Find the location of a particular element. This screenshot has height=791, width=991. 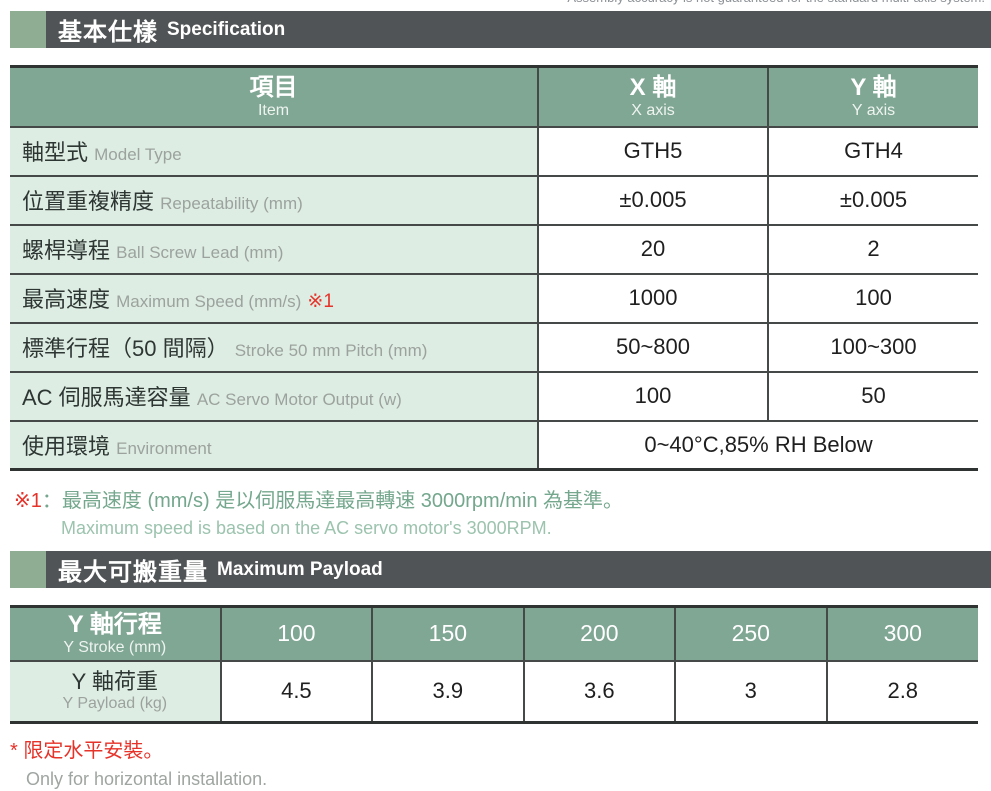

section-bar-maximum-payload: 最大可搬重量 Maximum Payload is located at coordinates (500, 569).